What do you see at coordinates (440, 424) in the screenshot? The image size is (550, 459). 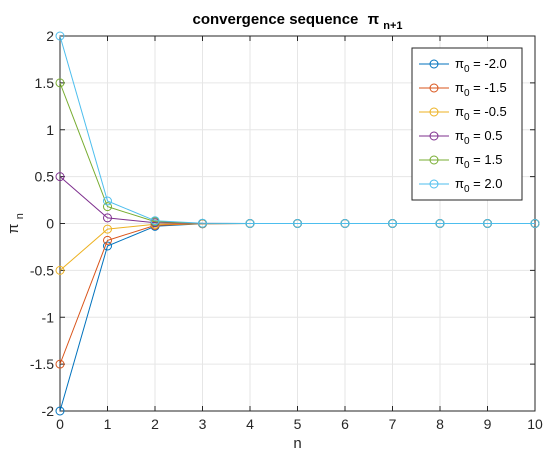 I see `x-tick-label: 8` at bounding box center [440, 424].